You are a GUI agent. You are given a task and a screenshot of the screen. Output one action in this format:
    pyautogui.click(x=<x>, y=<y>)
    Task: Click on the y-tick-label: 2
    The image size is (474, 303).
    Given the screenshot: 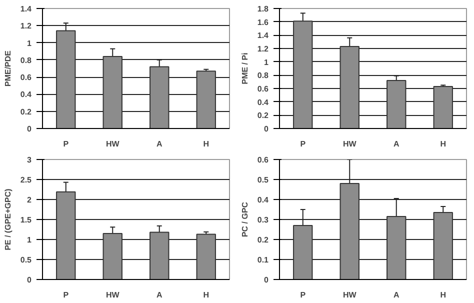 What is the action you would take?
    pyautogui.click(x=29, y=200)
    